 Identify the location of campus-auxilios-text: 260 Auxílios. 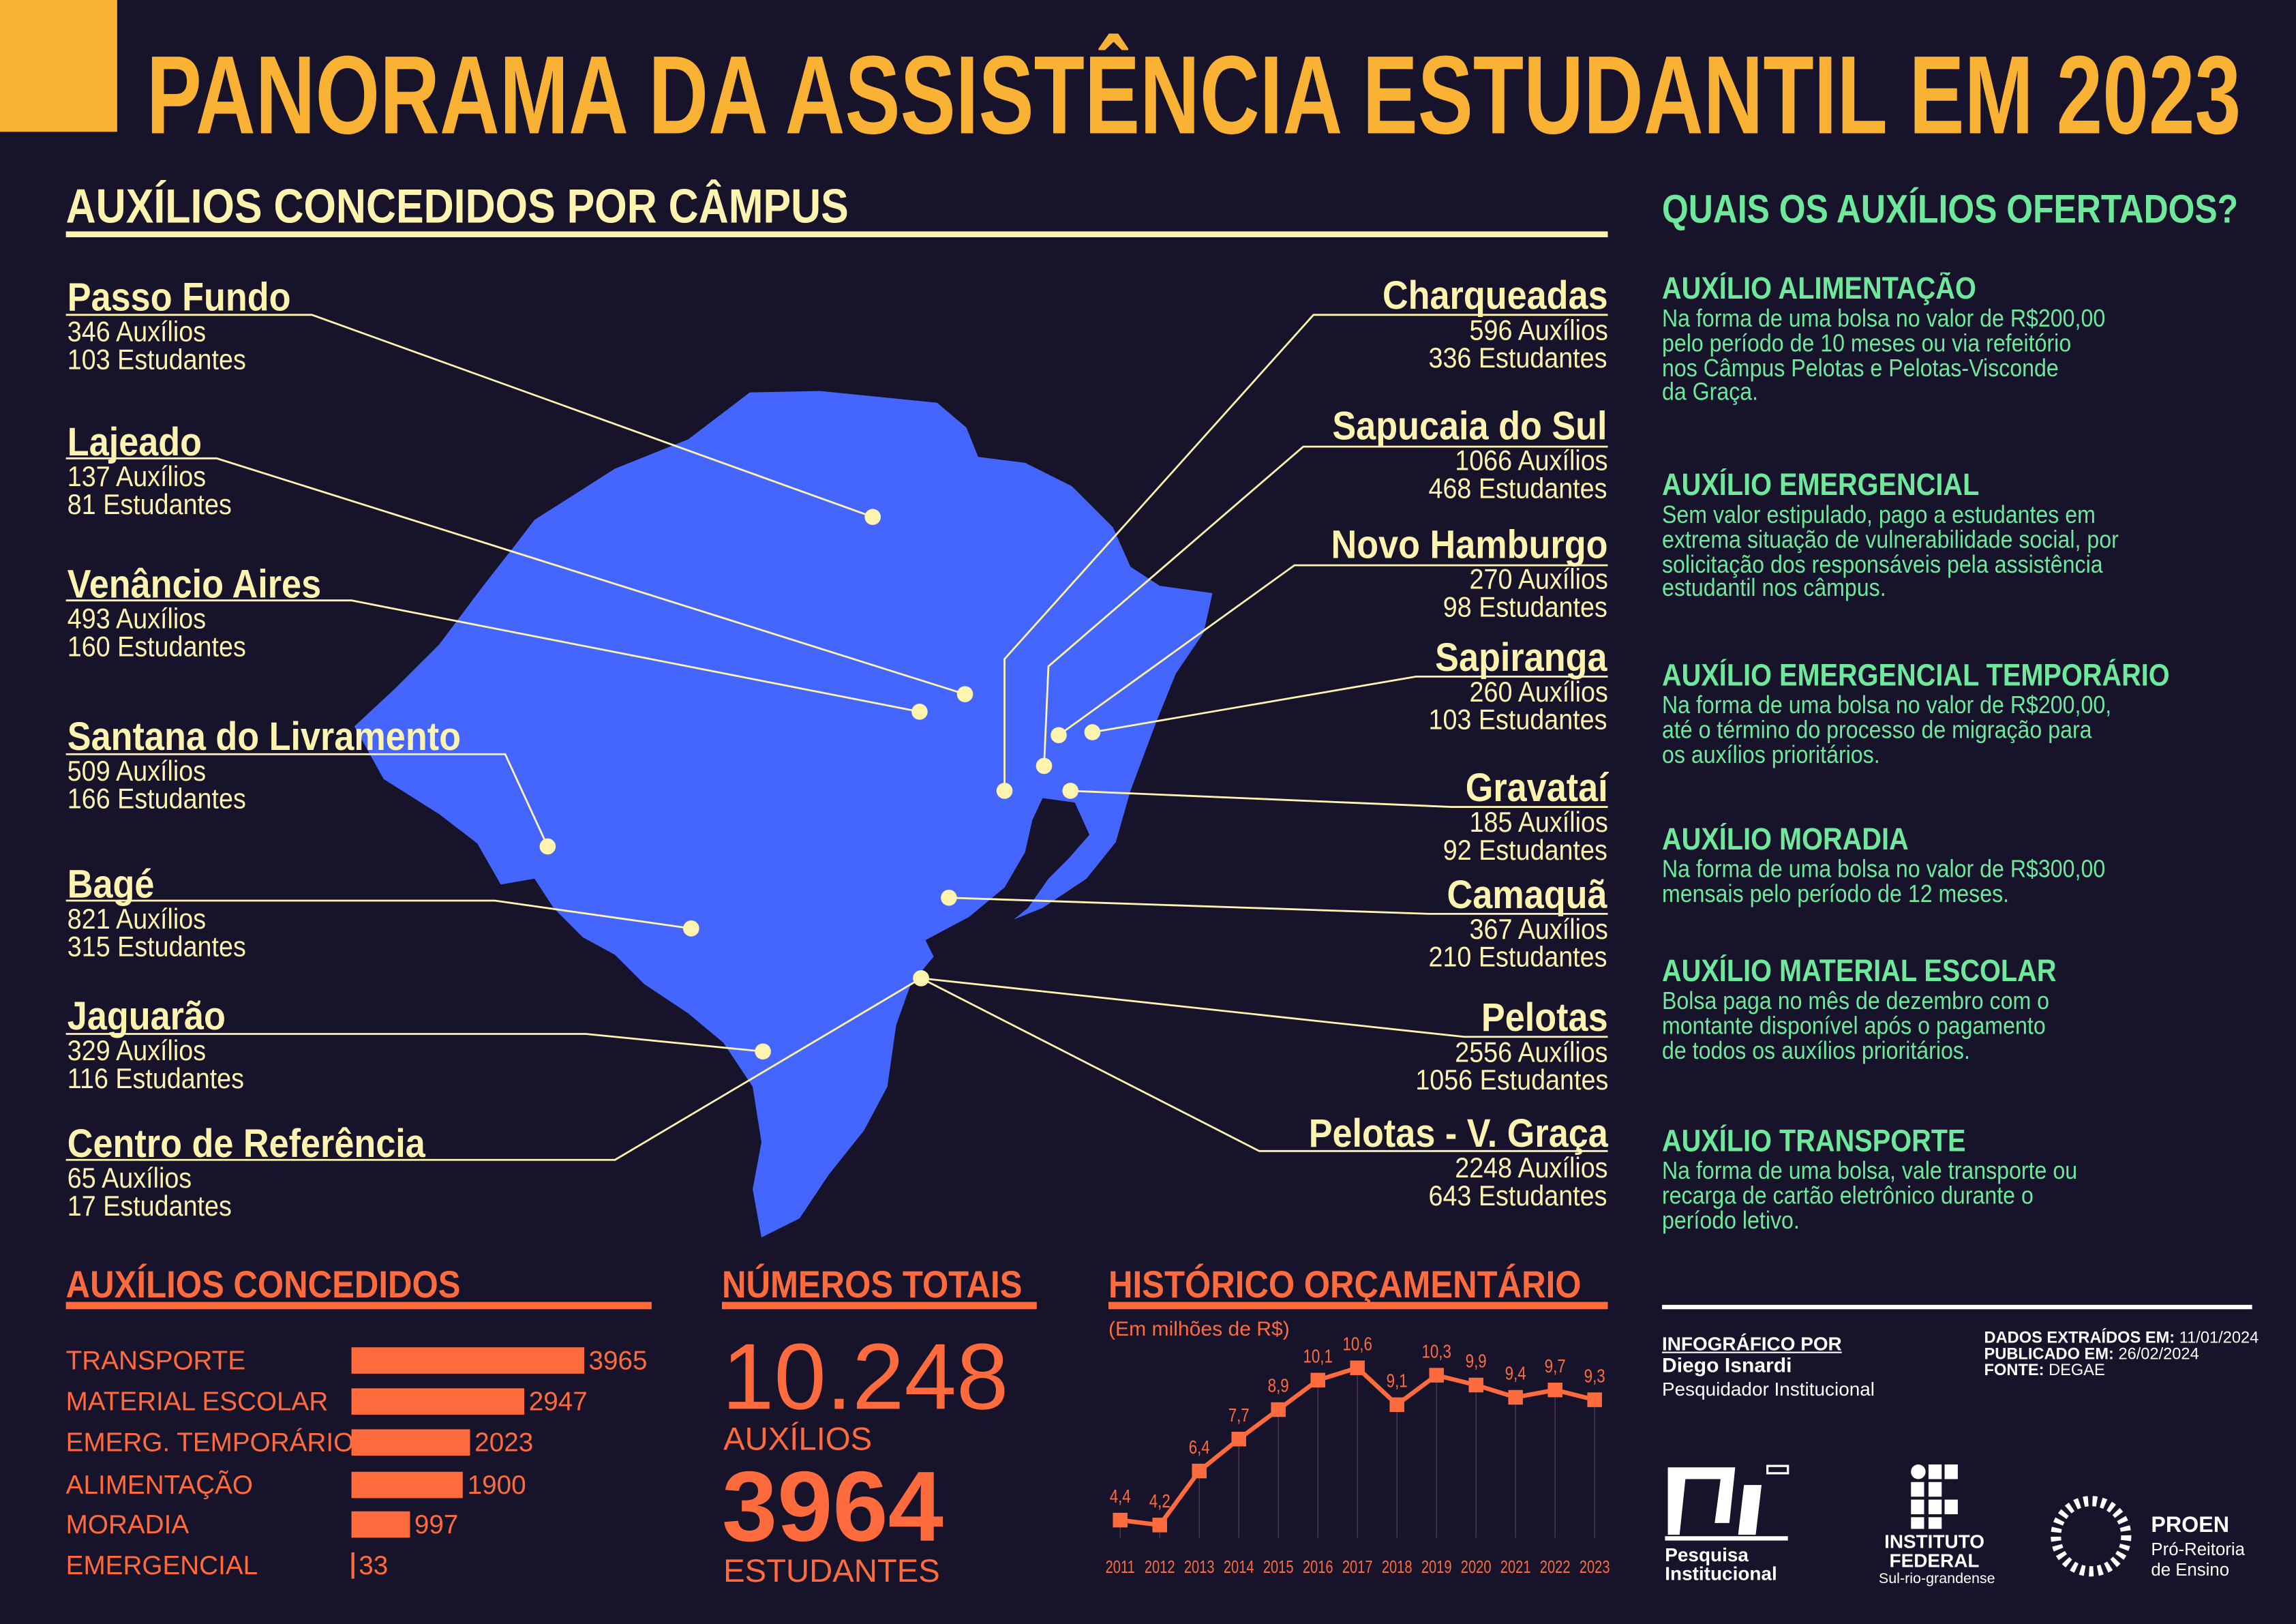
(1538, 692).